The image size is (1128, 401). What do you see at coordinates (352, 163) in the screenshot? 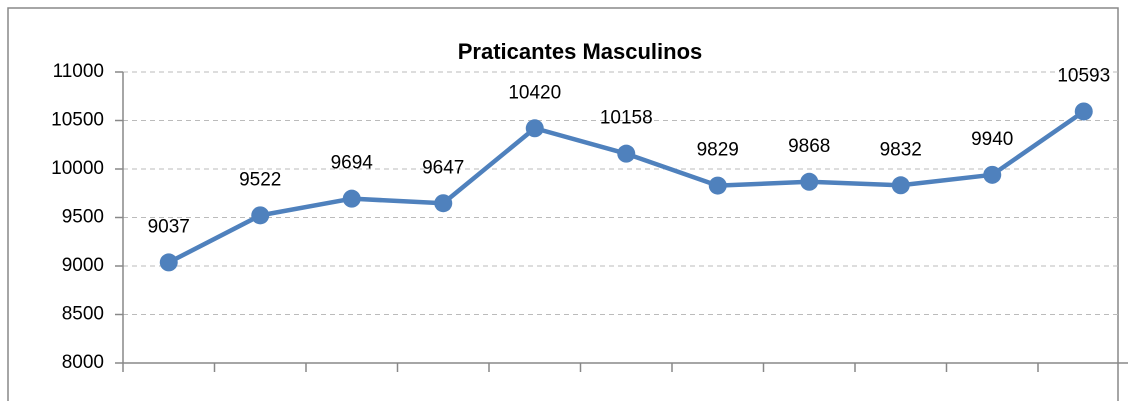
I see `data-label: 9694` at bounding box center [352, 163].